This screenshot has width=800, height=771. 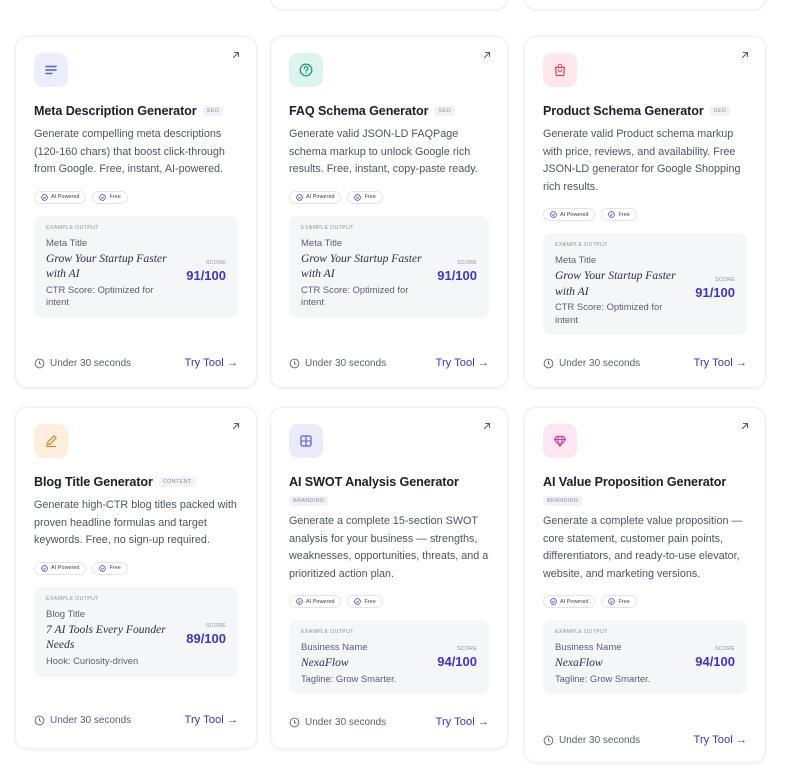 What do you see at coordinates (560, 441) in the screenshot?
I see `diamond-icon` at bounding box center [560, 441].